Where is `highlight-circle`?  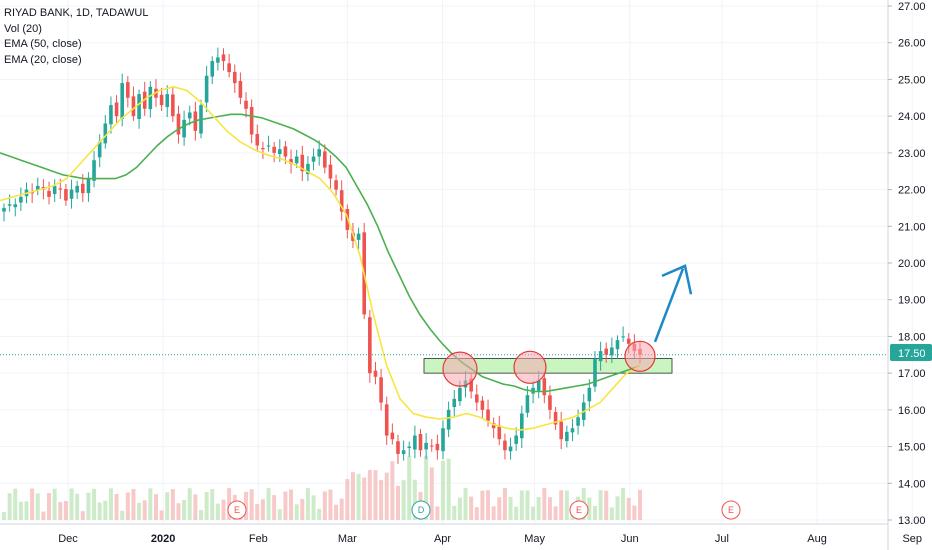 highlight-circle is located at coordinates (530, 367).